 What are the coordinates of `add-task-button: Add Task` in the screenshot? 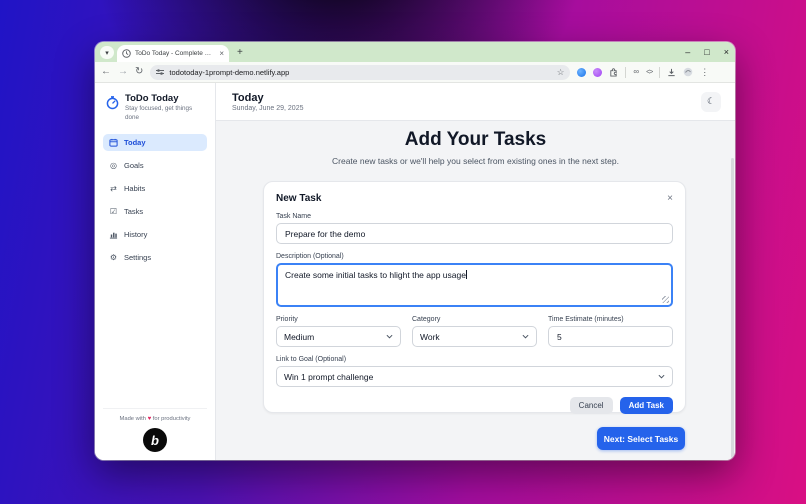 It's located at (646, 405).